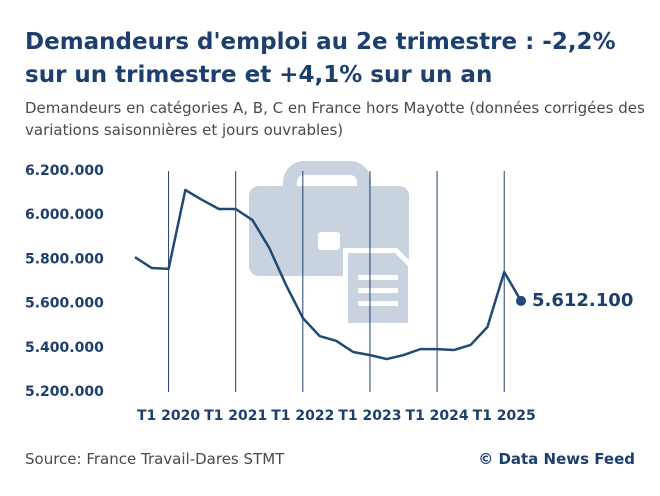  I want to click on credit: © Data News Feed, so click(556, 459).